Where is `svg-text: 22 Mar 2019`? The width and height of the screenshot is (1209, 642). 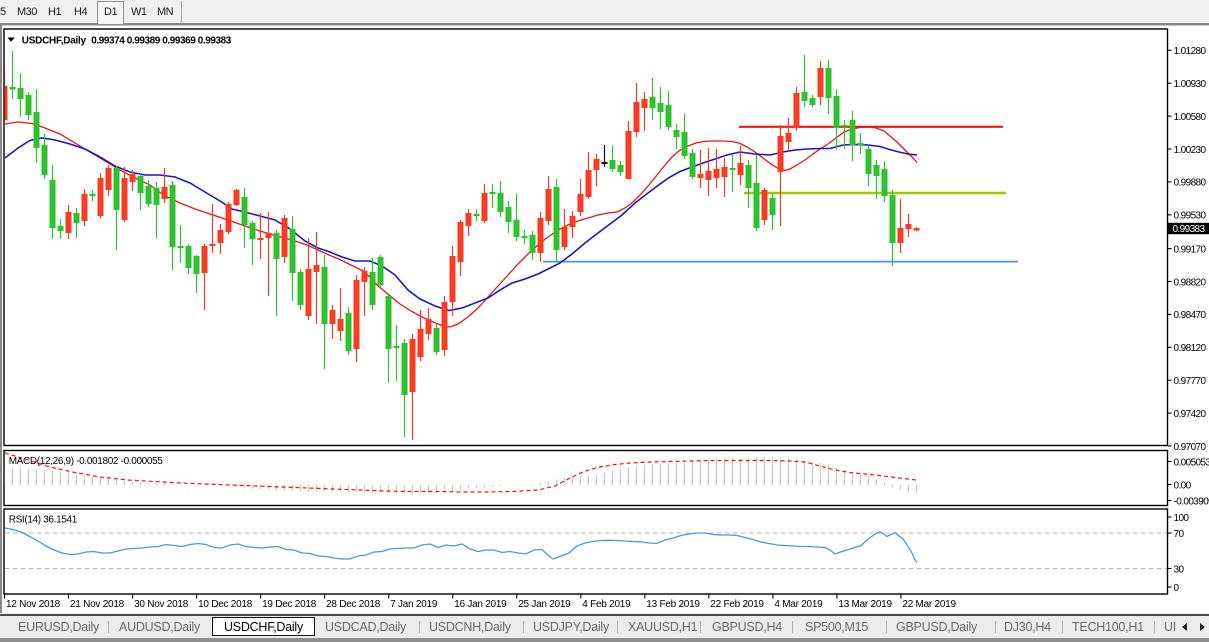
svg-text: 22 Mar 2019 is located at coordinates (929, 604).